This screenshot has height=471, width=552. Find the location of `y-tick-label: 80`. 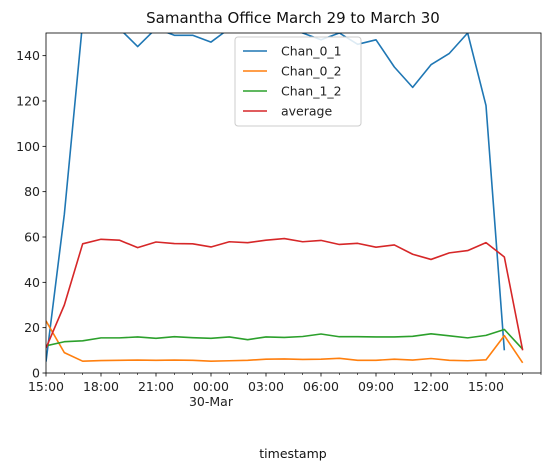

y-tick-label: 80 is located at coordinates (32, 191).